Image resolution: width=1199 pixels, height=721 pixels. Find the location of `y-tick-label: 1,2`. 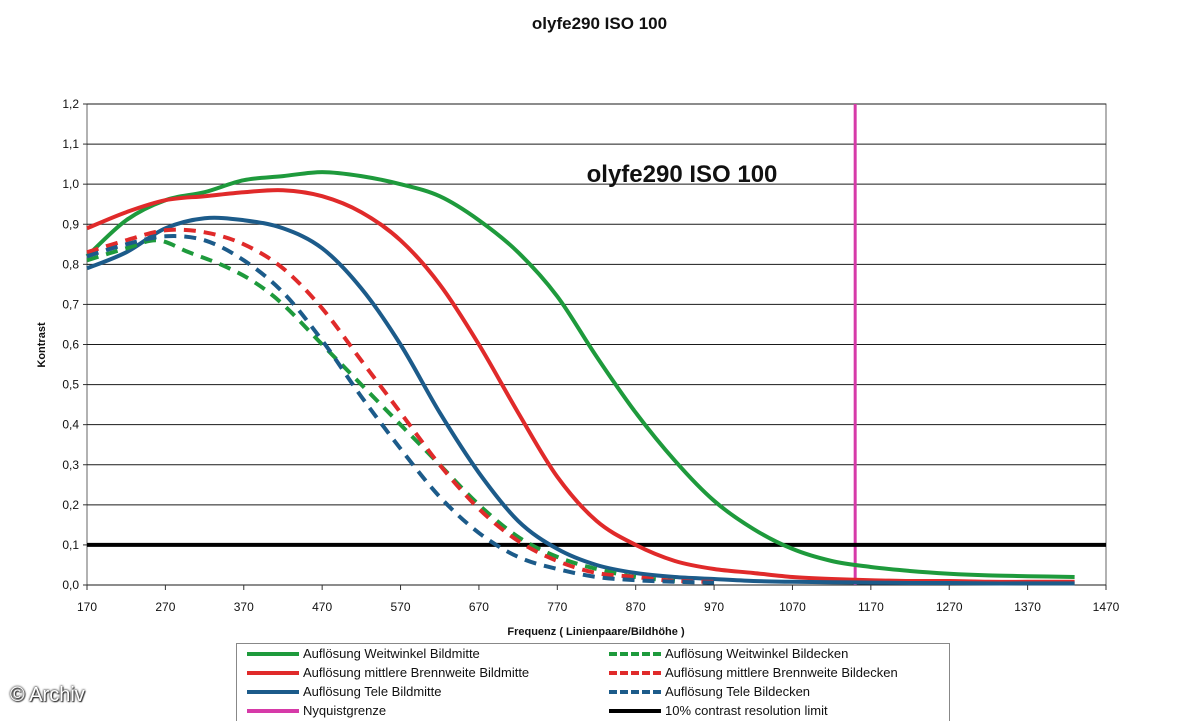

y-tick-label: 1,2 is located at coordinates (70, 104).